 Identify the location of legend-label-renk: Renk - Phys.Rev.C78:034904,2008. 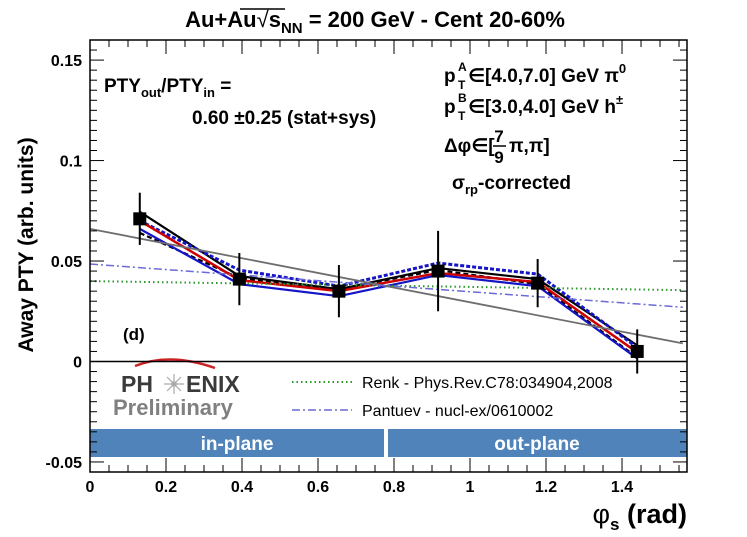
(487, 383).